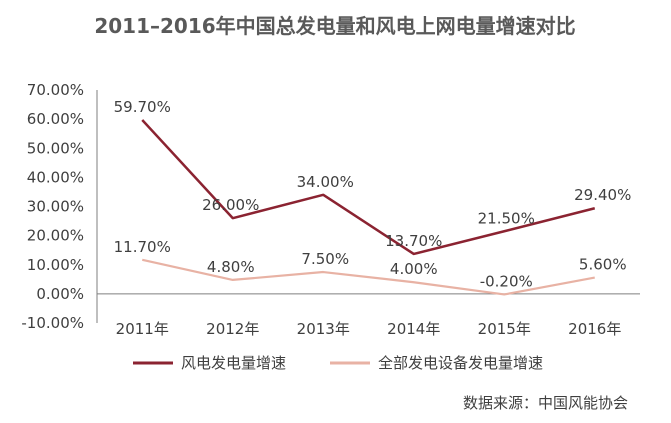 Image resolution: width=671 pixels, height=423 pixels. What do you see at coordinates (52, 323) in the screenshot?
I see `y-tick-label: -10.00%` at bounding box center [52, 323].